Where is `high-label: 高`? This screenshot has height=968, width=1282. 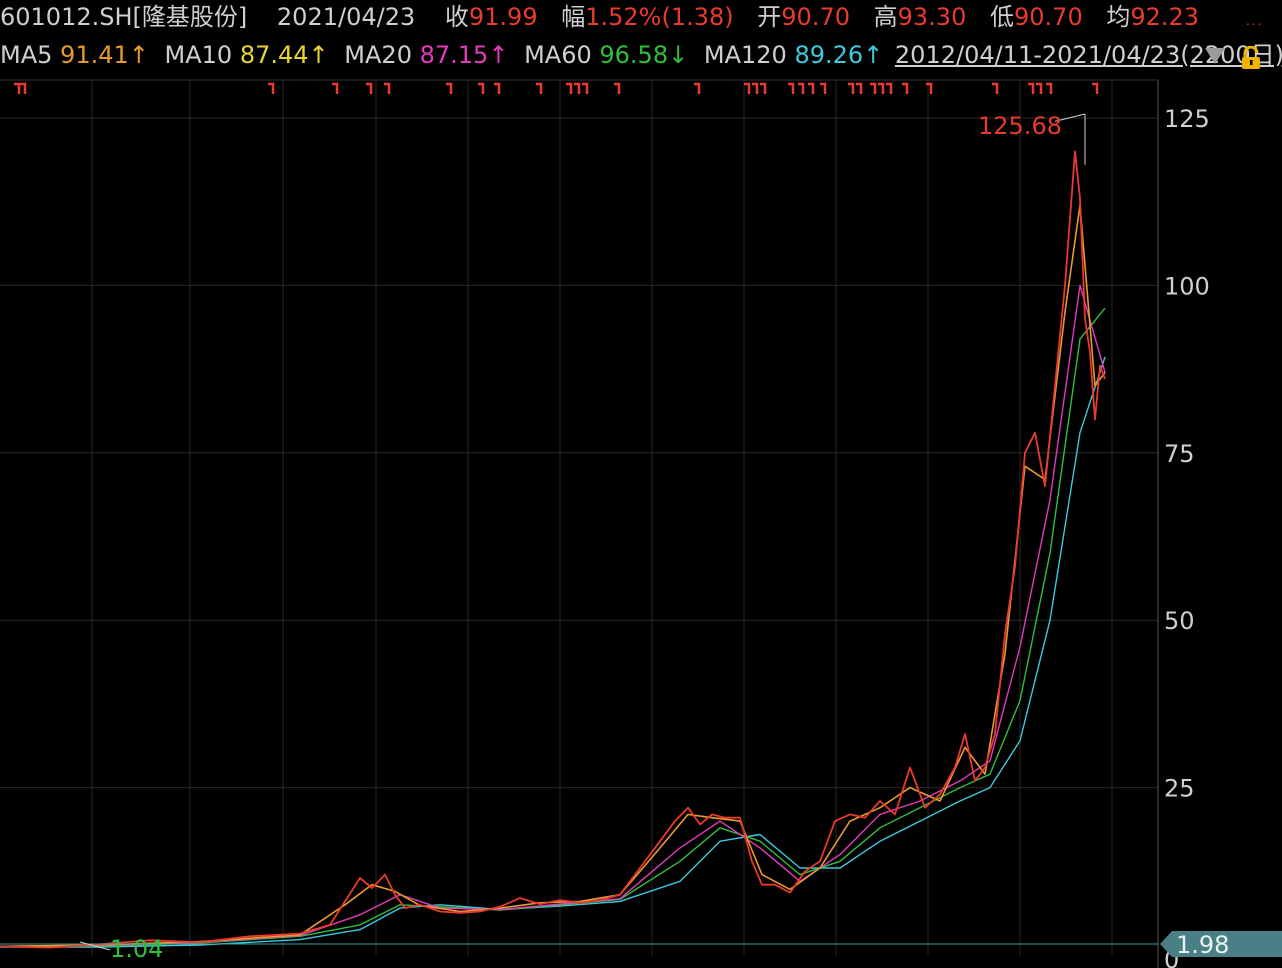
high-label: 高 is located at coordinates (885, 17).